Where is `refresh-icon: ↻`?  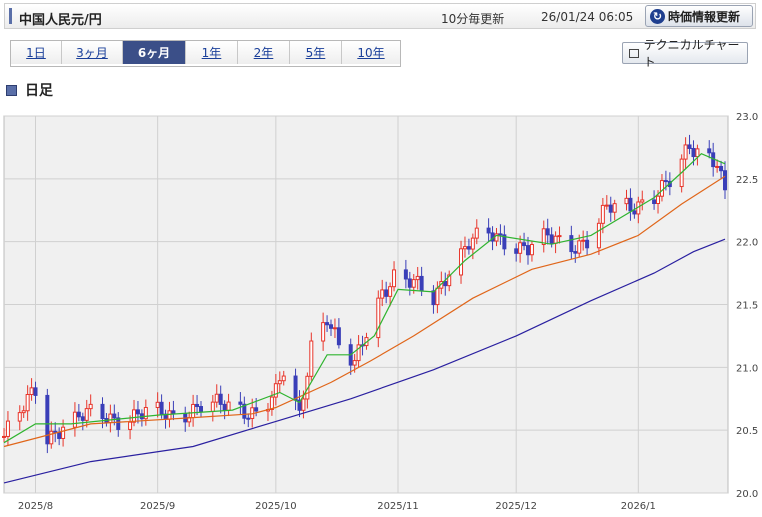
refresh-icon: ↻ is located at coordinates (657, 16).